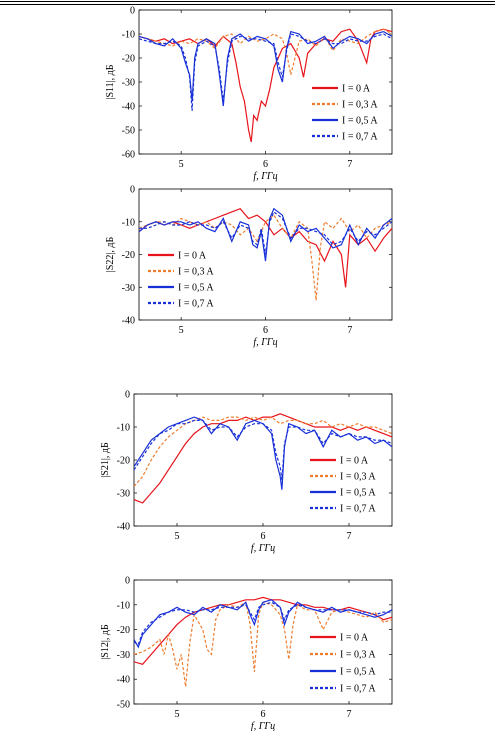 This screenshot has width=495, height=731. What do you see at coordinates (110, 255) in the screenshot?
I see `y-axis-label: |S22|, дБ` at bounding box center [110, 255].